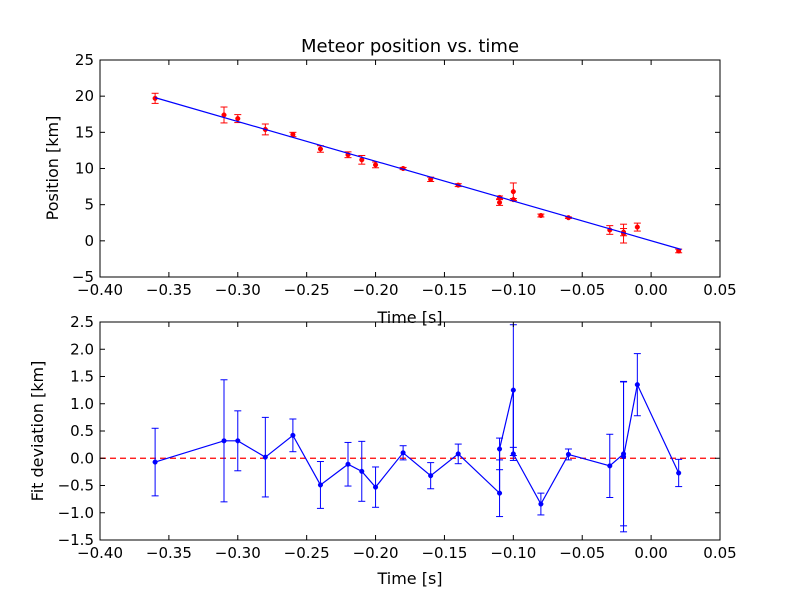 The width and height of the screenshot is (800, 600). I want to click on position-y-tick-label: 0, so click(89, 241).